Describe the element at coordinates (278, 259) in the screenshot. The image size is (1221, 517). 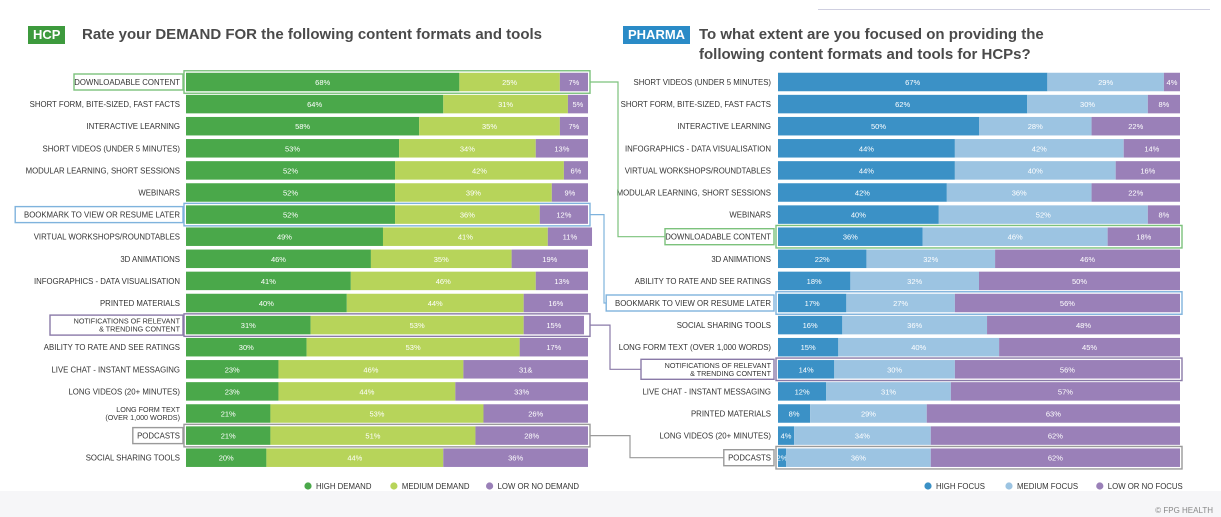
I see `left-value-label: 46%` at that location.